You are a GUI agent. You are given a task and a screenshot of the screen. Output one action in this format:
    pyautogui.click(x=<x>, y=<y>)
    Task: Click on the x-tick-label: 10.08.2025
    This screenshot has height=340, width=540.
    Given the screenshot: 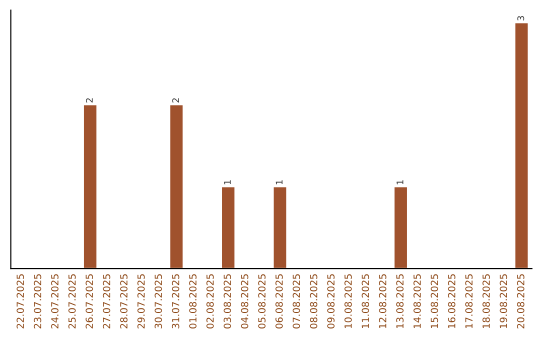 What is the action you would take?
    pyautogui.click(x=348, y=301)
    